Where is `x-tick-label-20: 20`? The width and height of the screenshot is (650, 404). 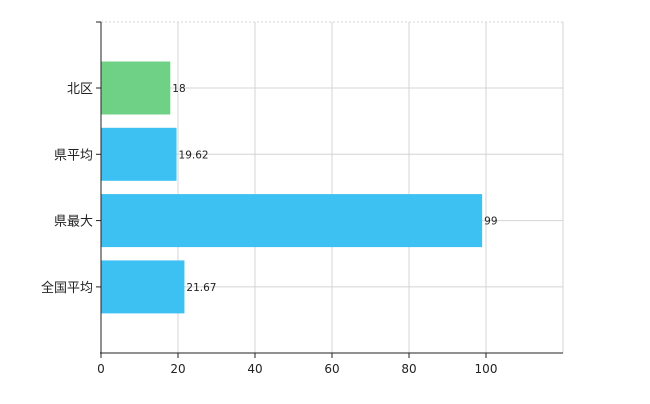
x-tick-label-20: 20 is located at coordinates (177, 369).